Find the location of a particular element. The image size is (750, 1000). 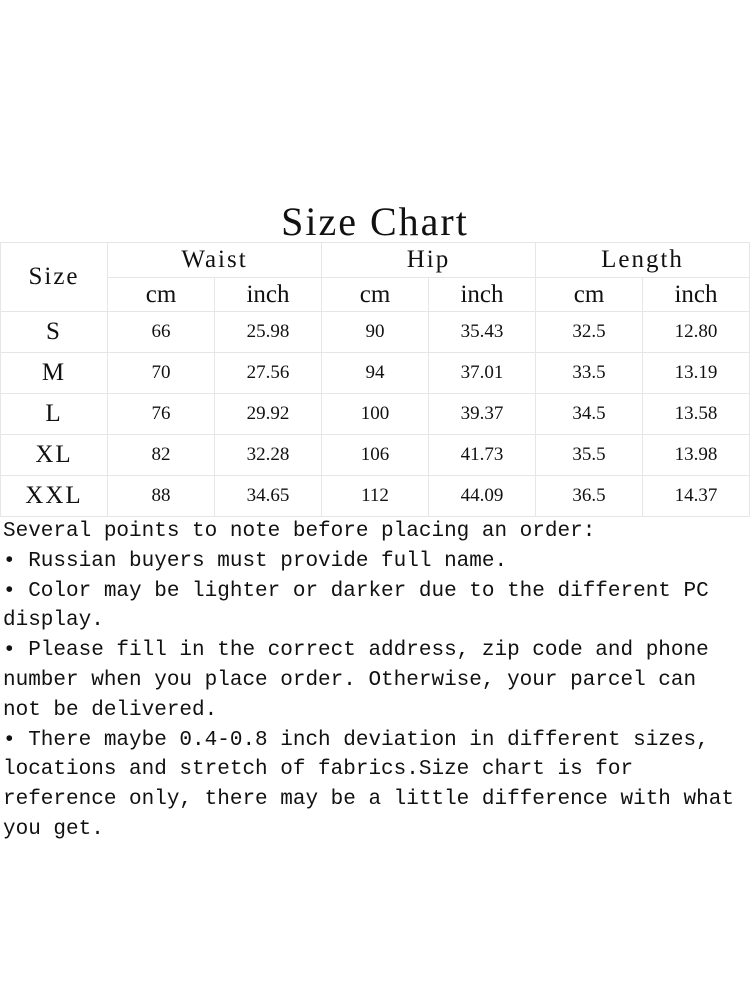

table-row: S 66 25.98 90 35.43 32.5 12.80 is located at coordinates (375, 332).